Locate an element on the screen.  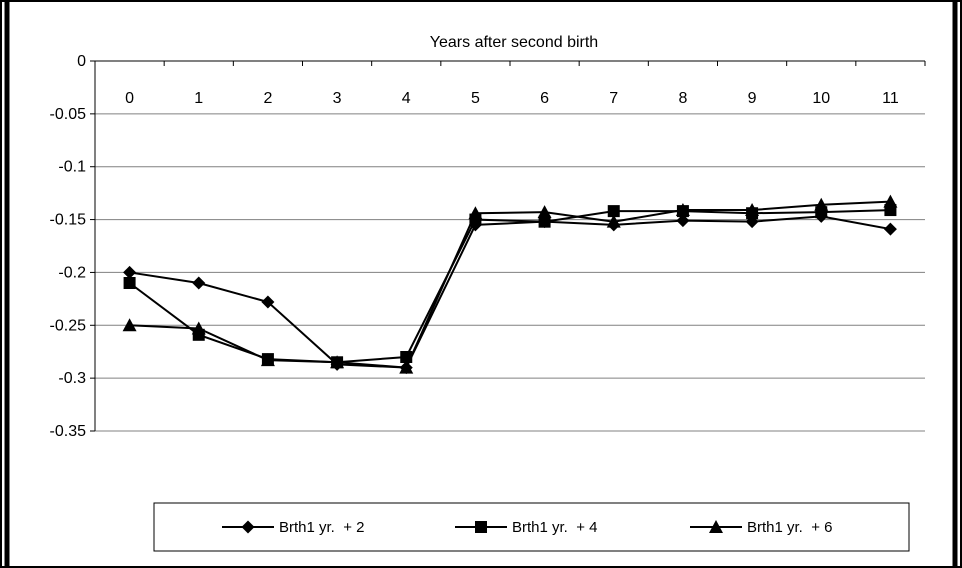
legend-item: Brth1 yr. + 6 is located at coordinates (761, 527).